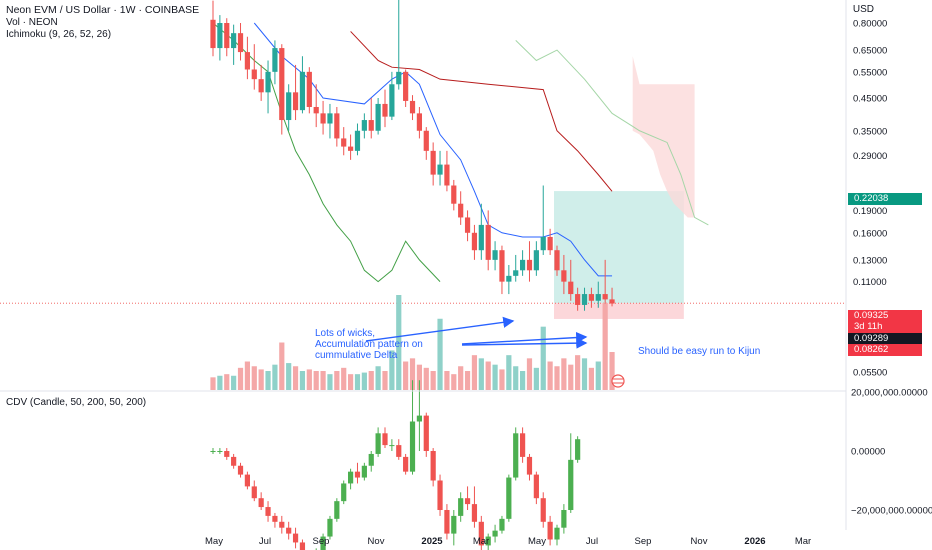  Describe the element at coordinates (524, 343) in the screenshot. I see `annotation-arrow` at that location.